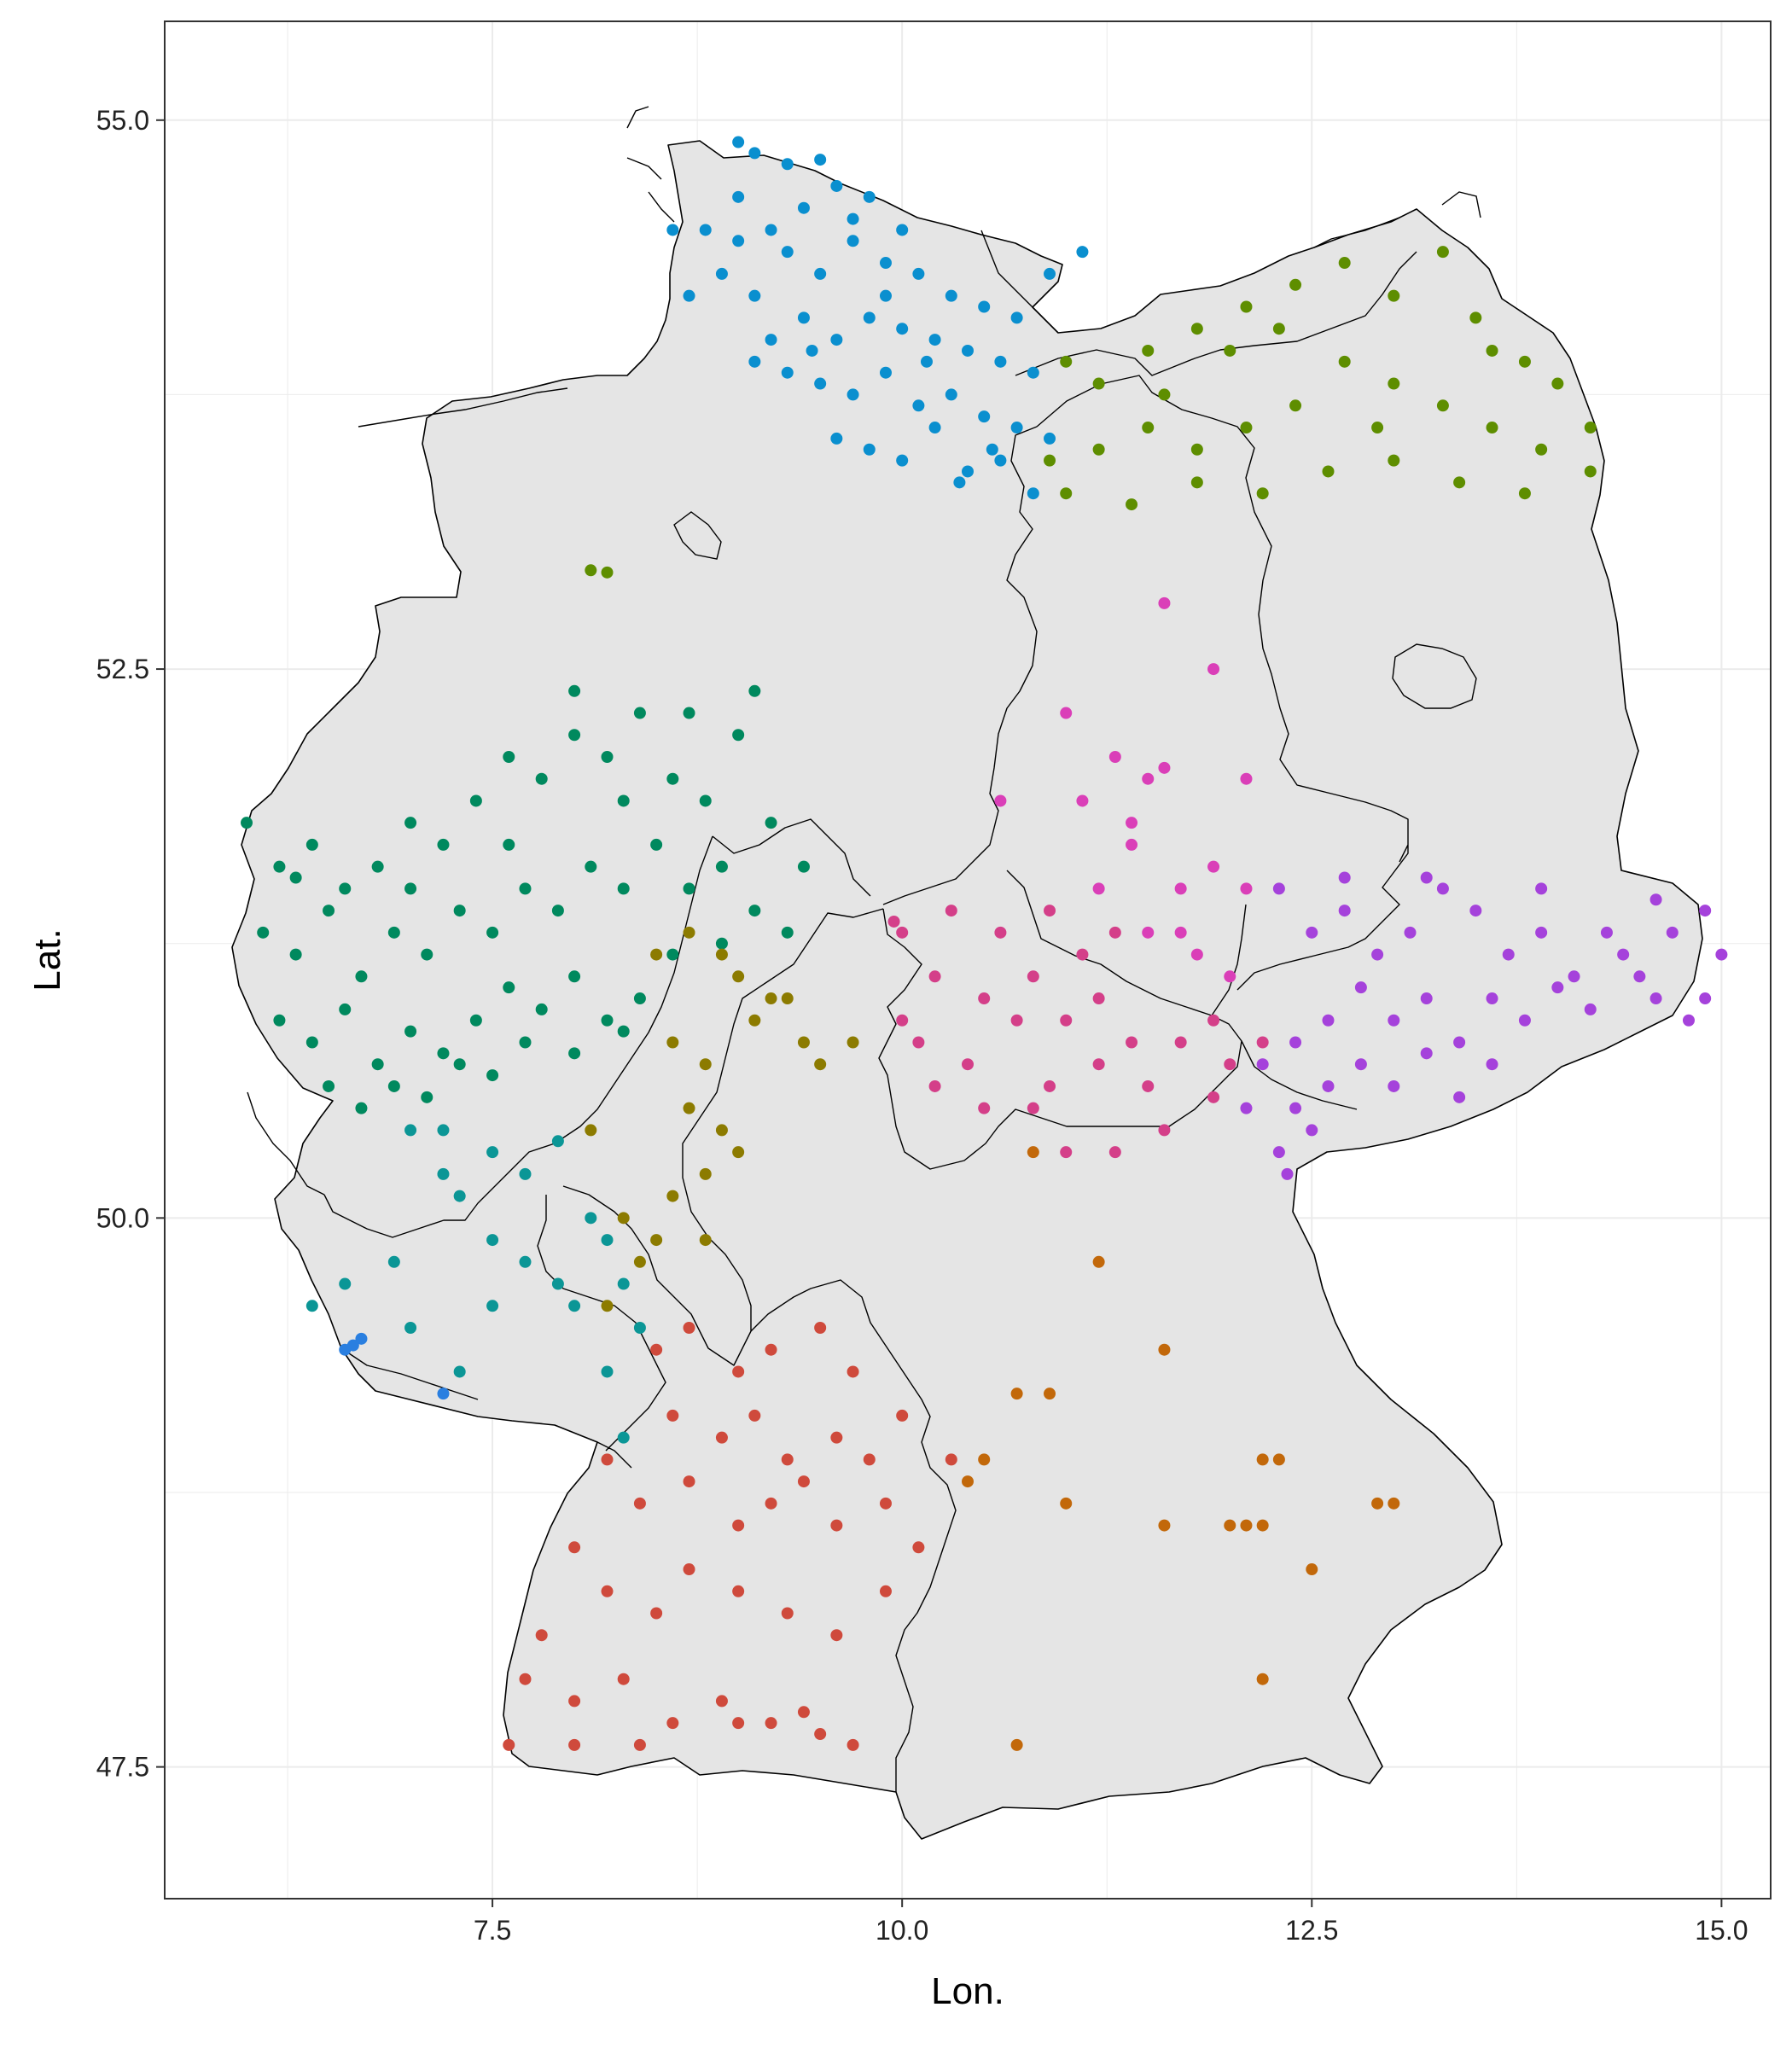 The height and width of the screenshot is (2048, 1792). What do you see at coordinates (47, 960) in the screenshot?
I see `y-axis-title: Lat.` at bounding box center [47, 960].